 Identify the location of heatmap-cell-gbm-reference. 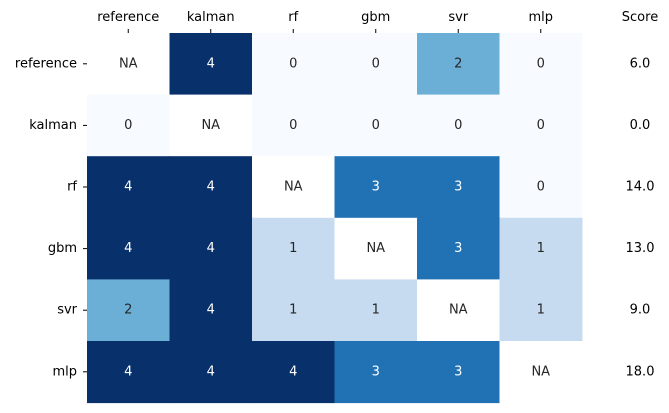
(128, 248).